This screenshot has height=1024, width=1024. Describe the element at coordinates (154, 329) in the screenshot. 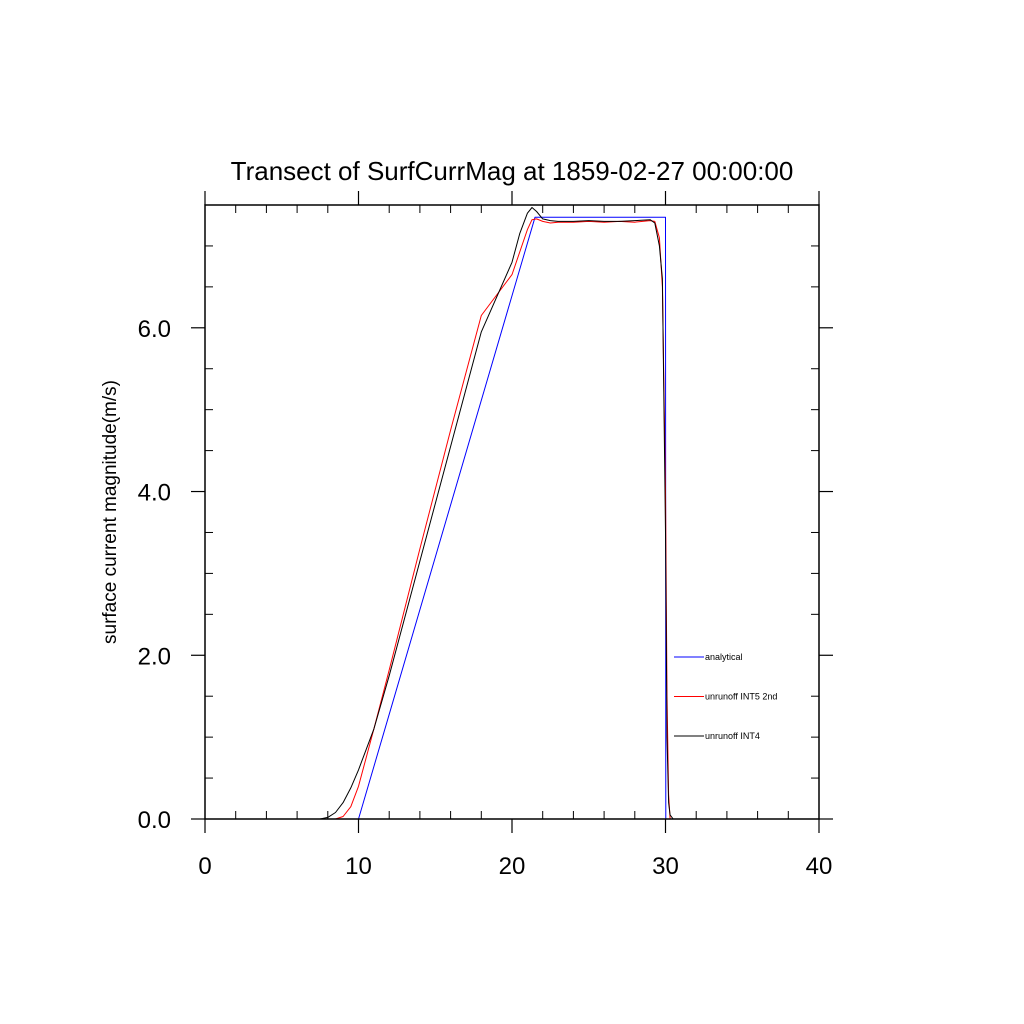

I see `y-tick-label: 6.0` at that location.